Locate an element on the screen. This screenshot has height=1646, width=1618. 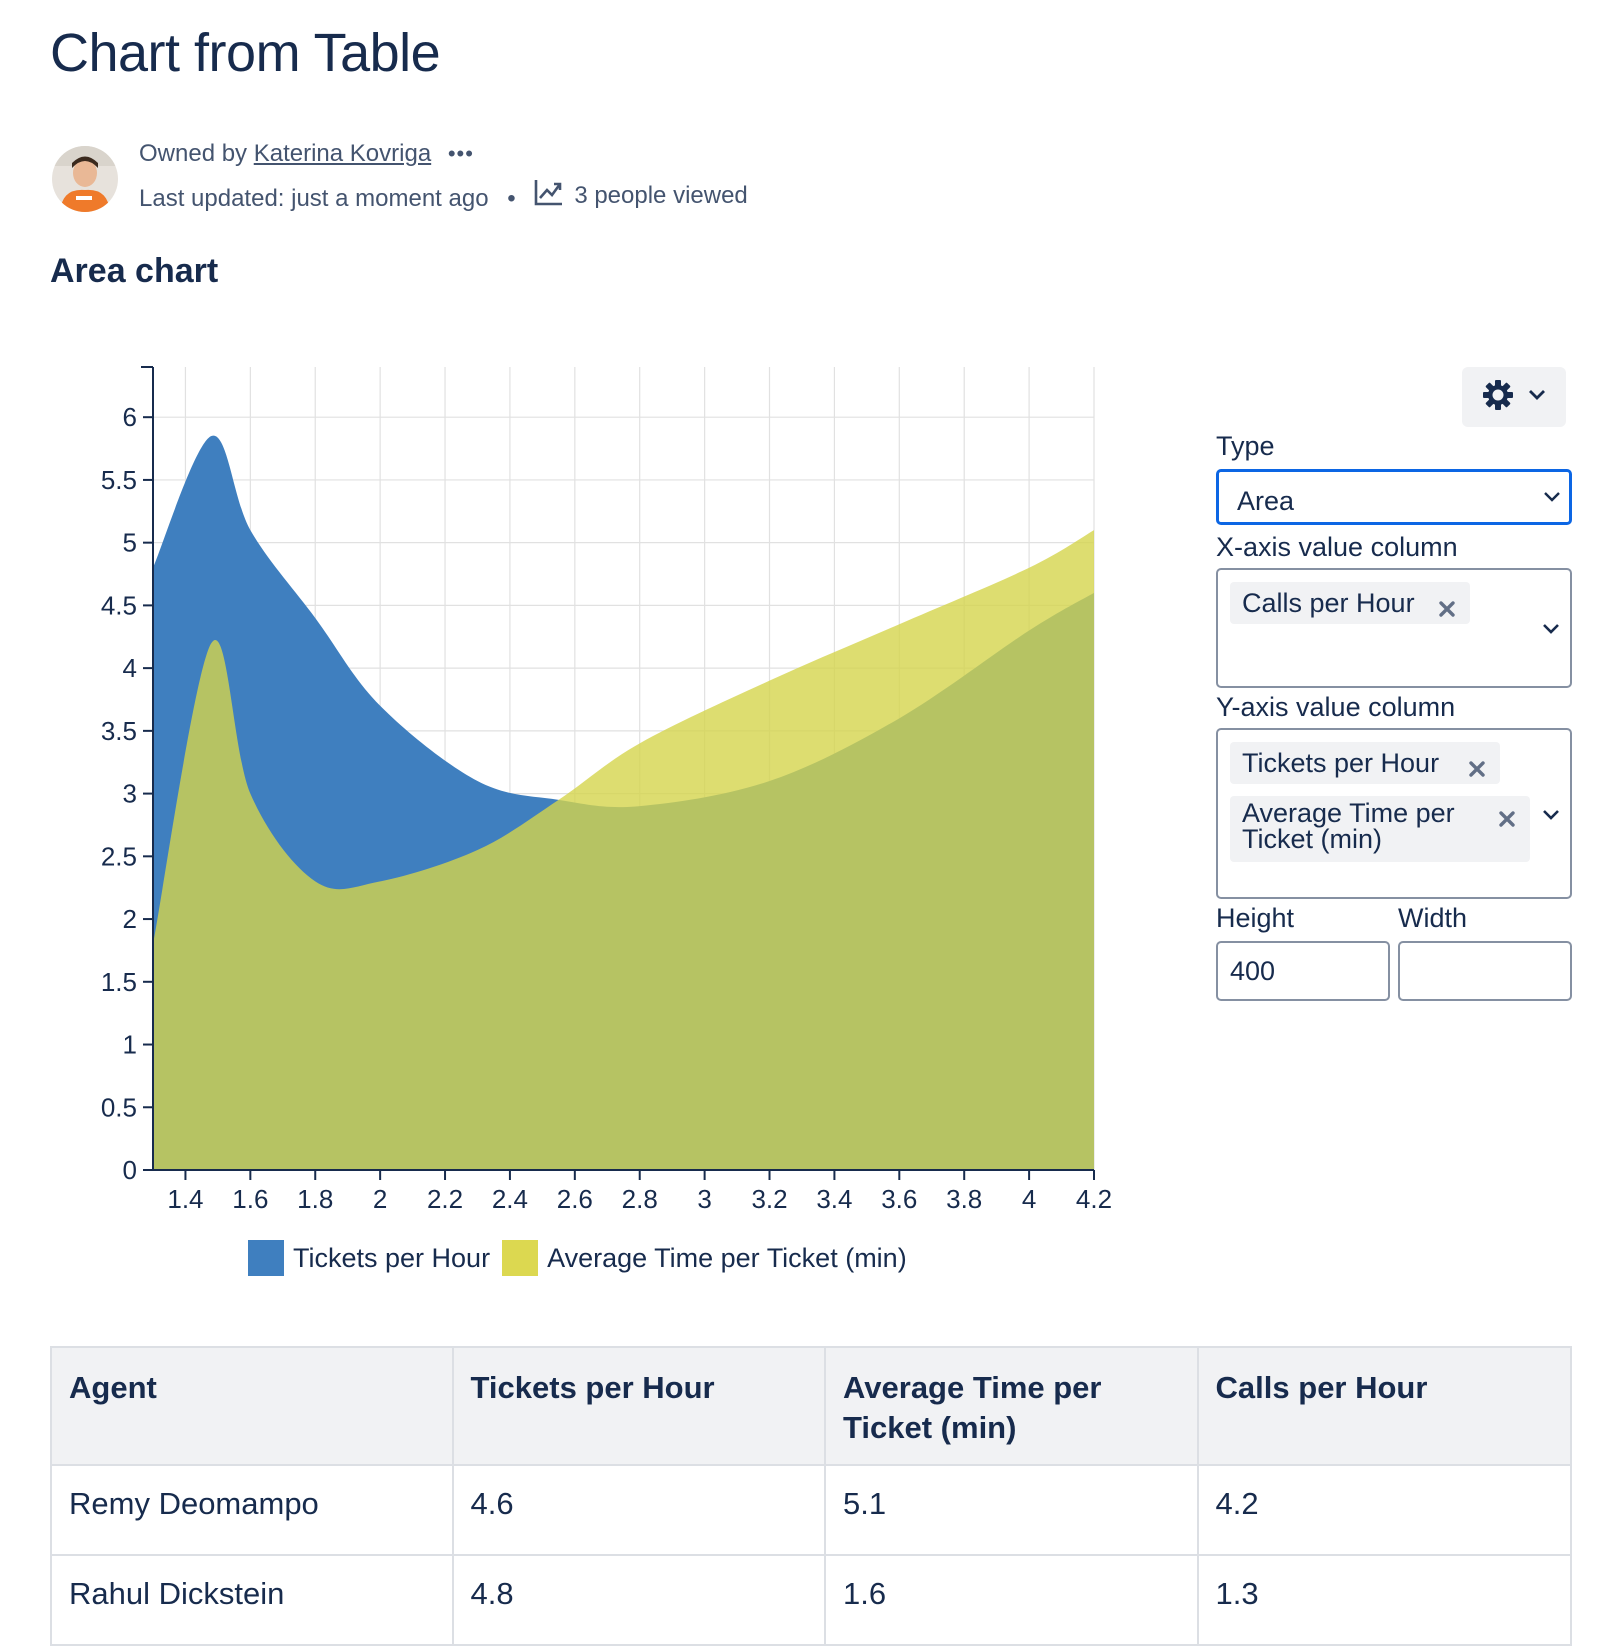
y-axis-tag-tickets-label: Tickets per Hour is located at coordinates (1341, 763).